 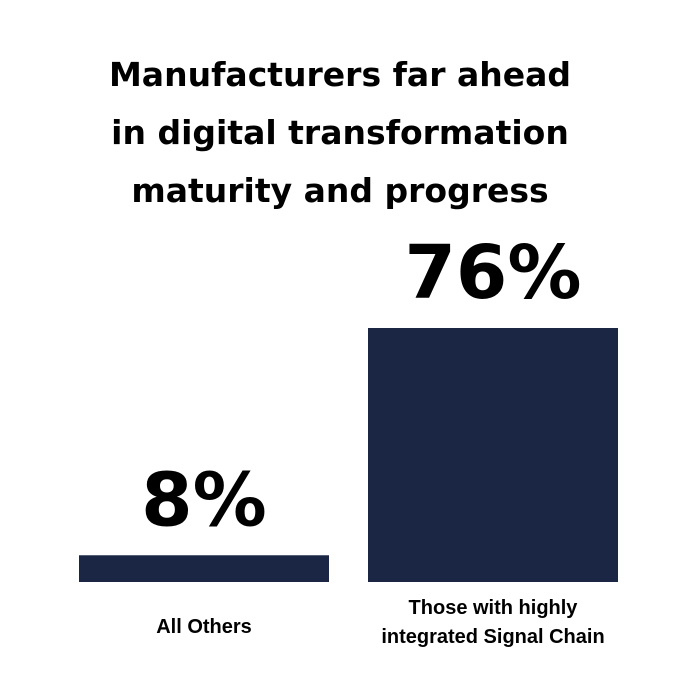 I want to click on category-label-line: All Others, so click(x=204, y=627).